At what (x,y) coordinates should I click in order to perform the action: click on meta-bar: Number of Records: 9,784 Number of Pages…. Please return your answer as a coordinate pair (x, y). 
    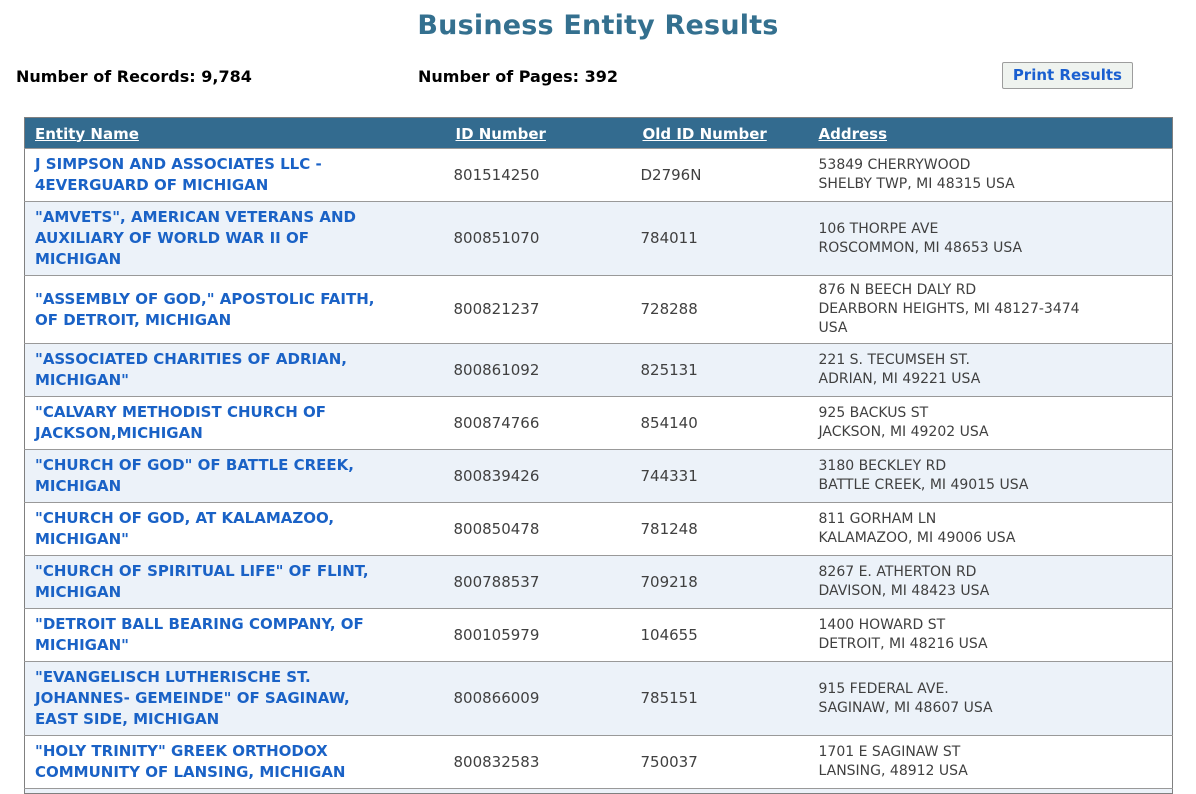
    Looking at the image, I should click on (598, 78).